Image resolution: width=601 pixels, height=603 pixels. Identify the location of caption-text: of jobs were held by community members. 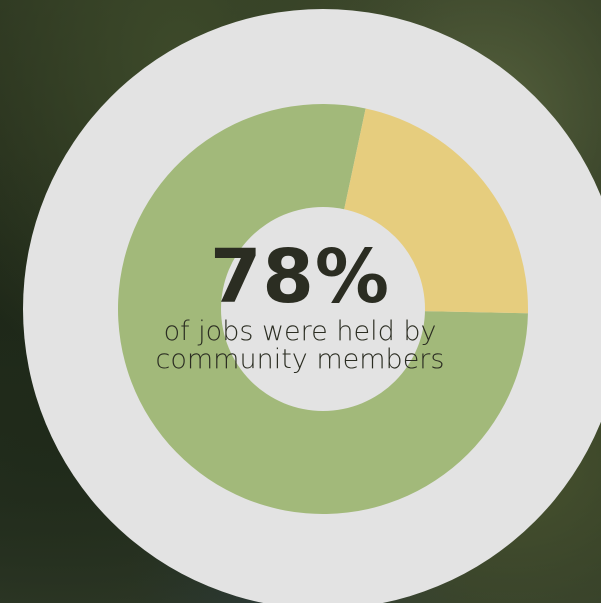
(300, 345).